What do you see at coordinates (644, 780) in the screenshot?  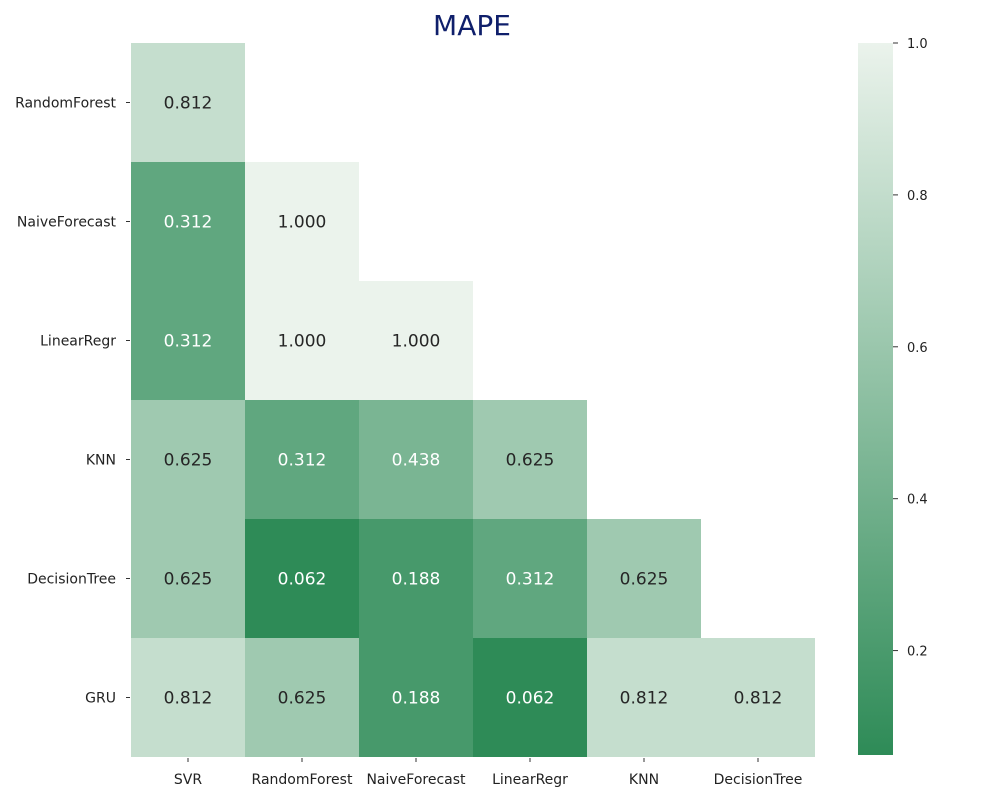 I see `x-tick-label: KNN` at bounding box center [644, 780].